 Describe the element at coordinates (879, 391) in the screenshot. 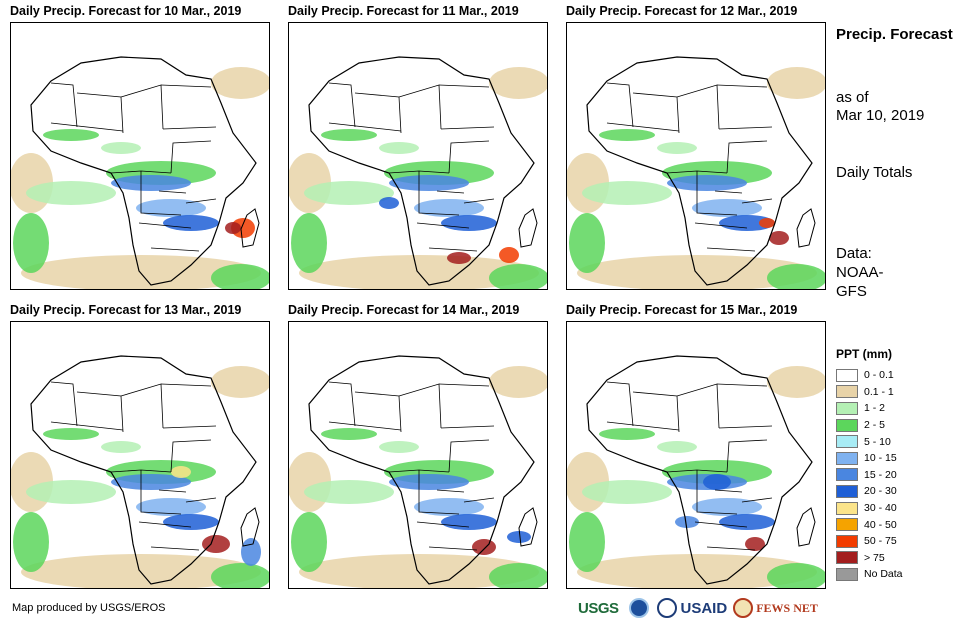

I see `legend-label: 0.1 - 1` at that location.